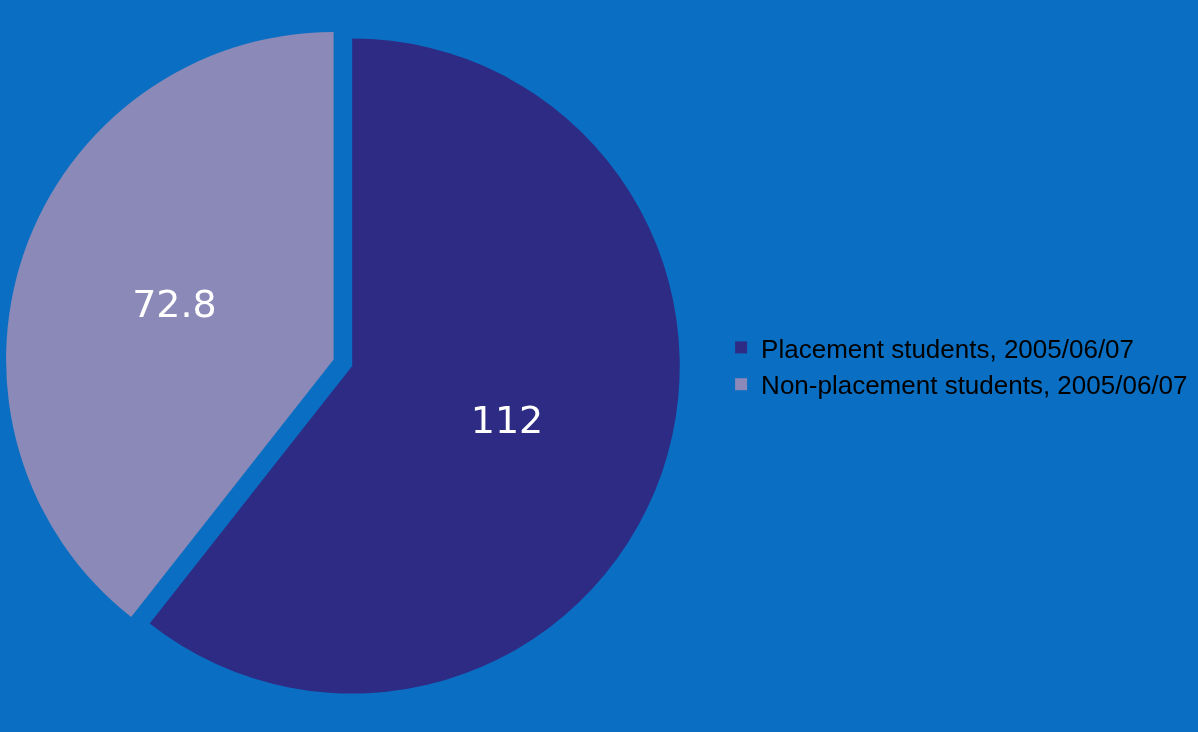  I want to click on data-label: 72.8, so click(174, 304).